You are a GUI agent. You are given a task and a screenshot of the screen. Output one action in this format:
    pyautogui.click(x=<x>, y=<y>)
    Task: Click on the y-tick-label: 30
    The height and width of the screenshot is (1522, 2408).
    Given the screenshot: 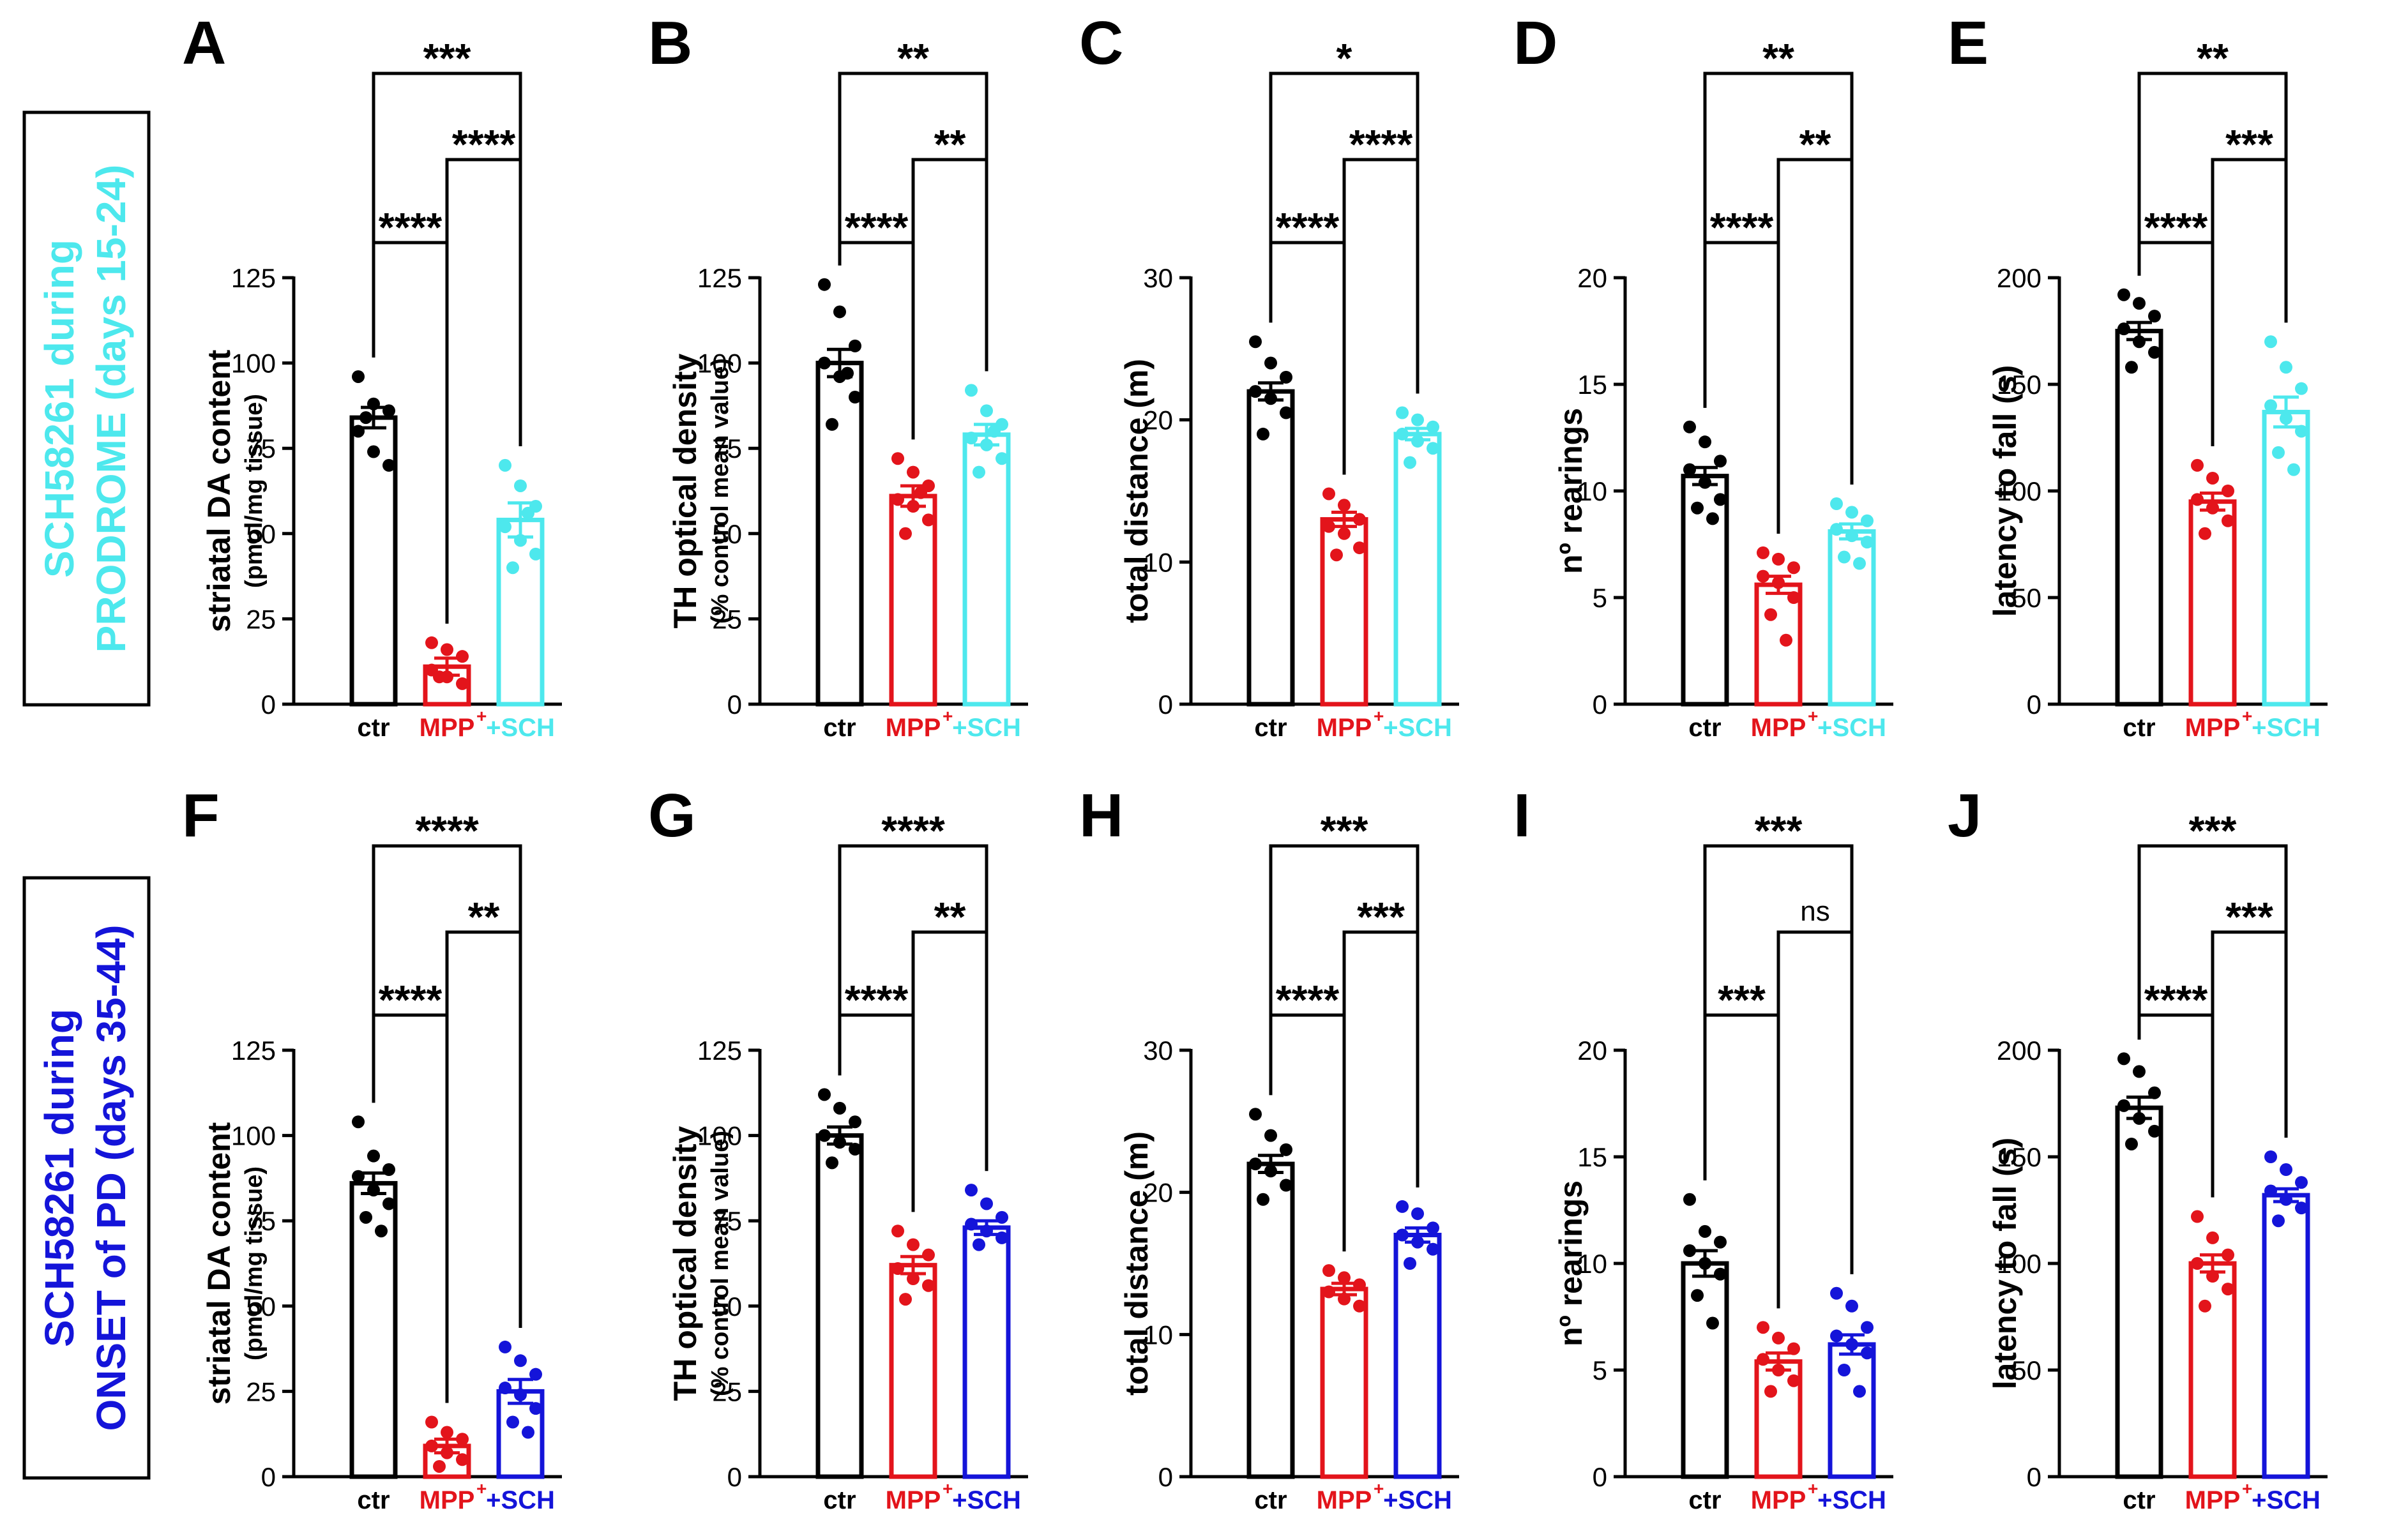 What is the action you would take?
    pyautogui.click(x=1158, y=1051)
    